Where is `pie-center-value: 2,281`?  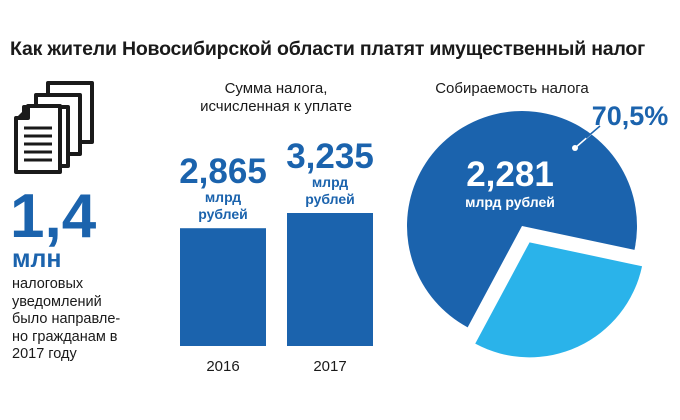
pie-center-value: 2,281 is located at coordinates (510, 174).